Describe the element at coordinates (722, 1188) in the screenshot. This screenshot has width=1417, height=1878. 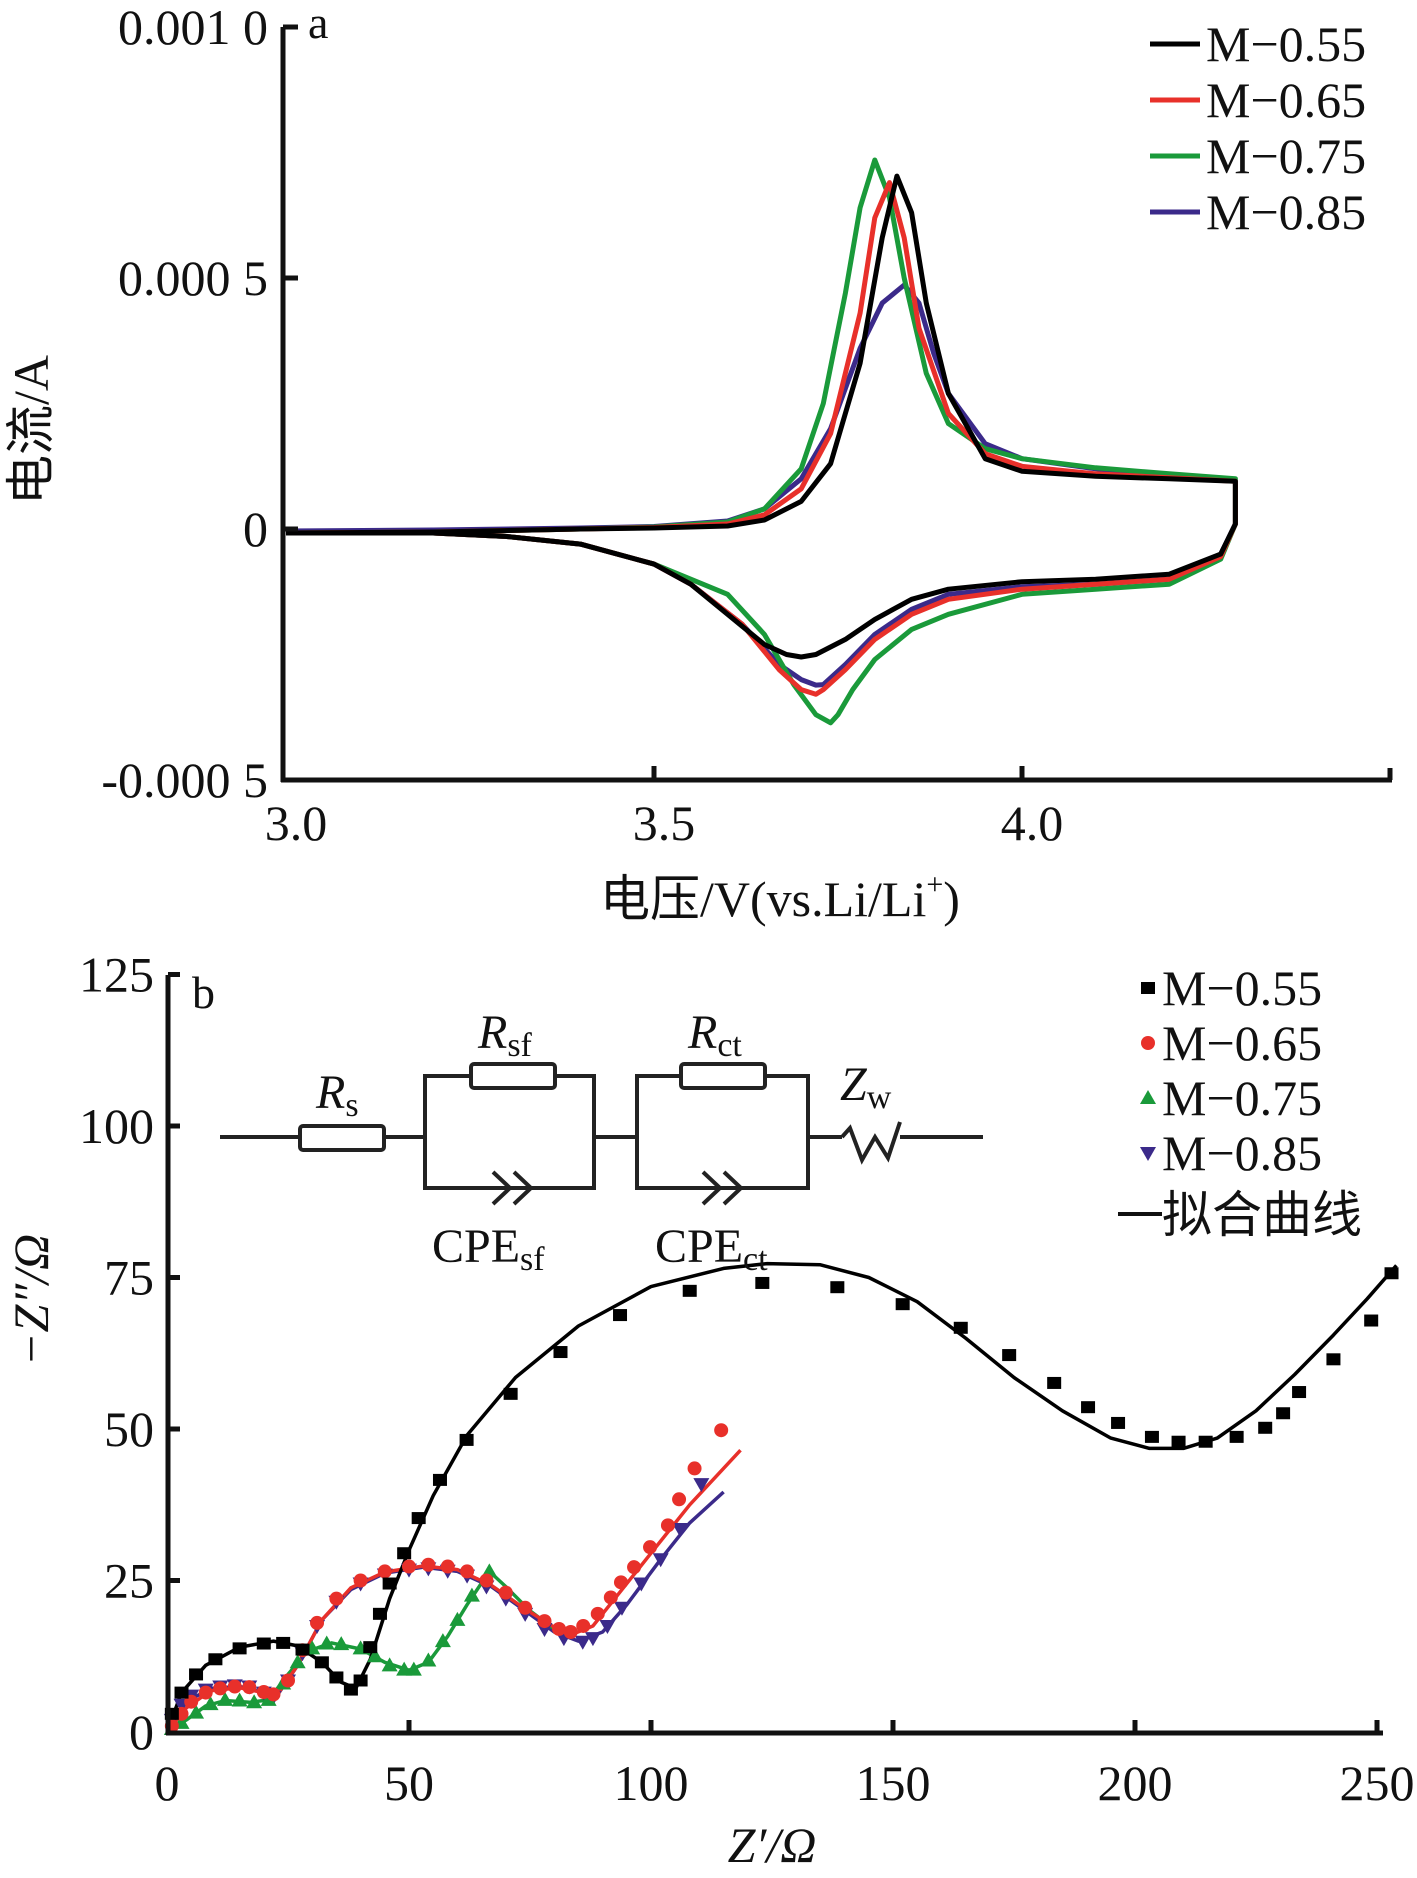
I see `cpe-ct-icon` at that location.